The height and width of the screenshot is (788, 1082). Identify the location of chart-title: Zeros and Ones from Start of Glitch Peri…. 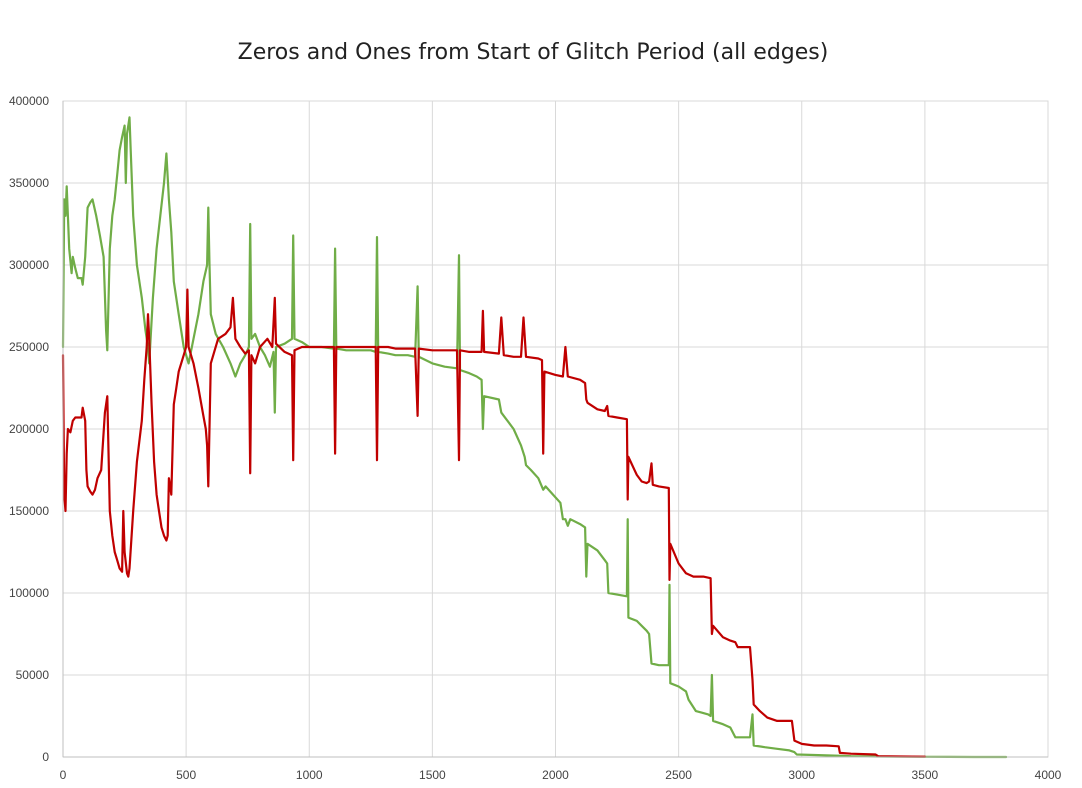
(533, 52).